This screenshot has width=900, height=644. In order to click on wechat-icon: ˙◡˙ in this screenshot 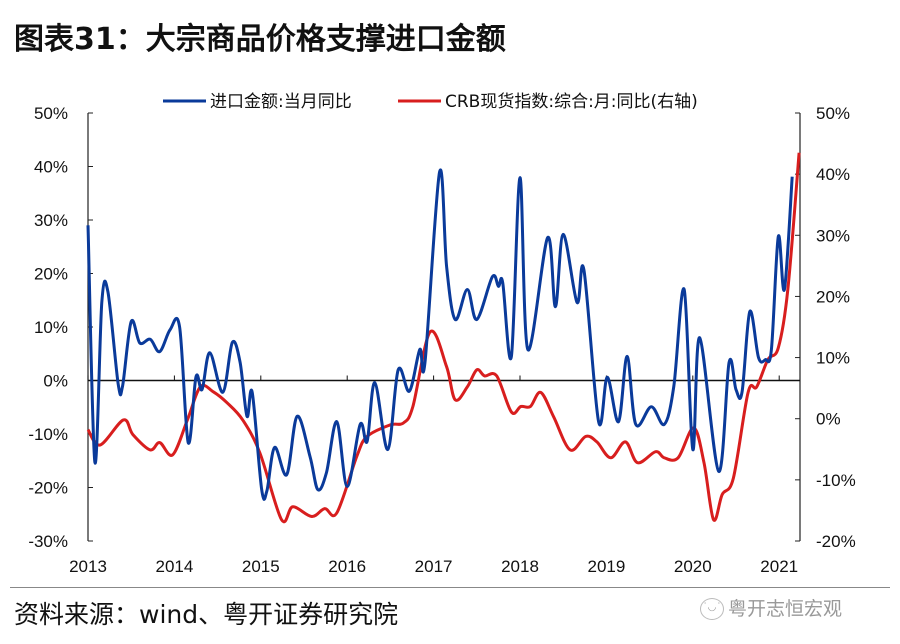, I will do `click(712, 609)`.